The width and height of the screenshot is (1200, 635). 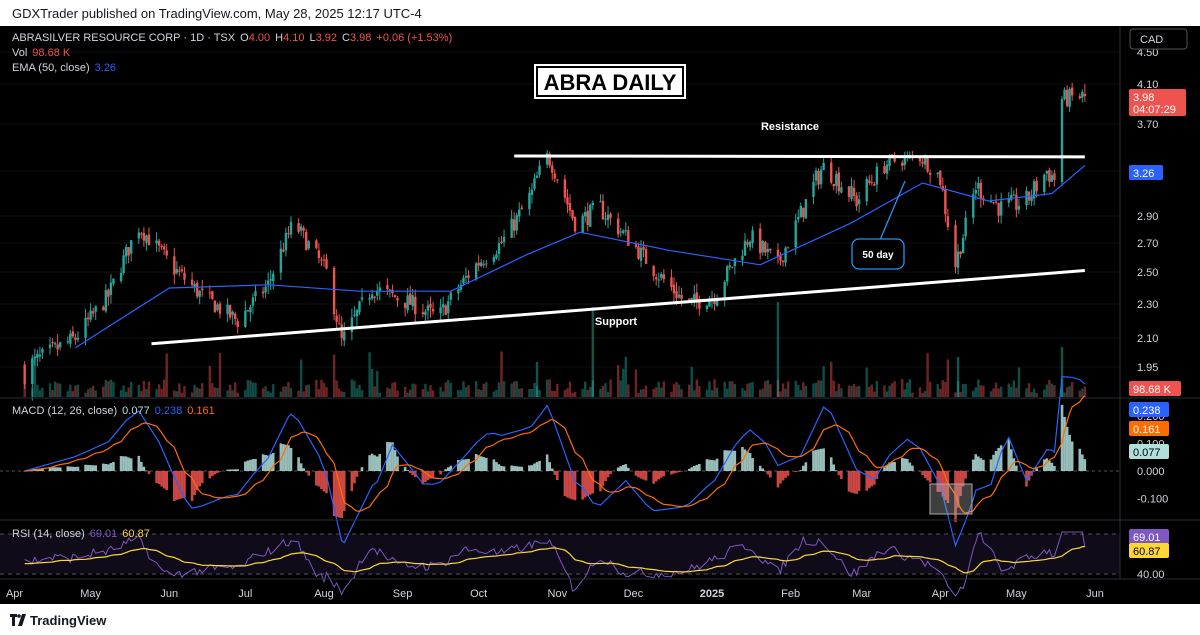 What do you see at coordinates (81, 534) in the screenshot?
I see `rsi-legend: RSI (14, close) 69.01 60.87` at bounding box center [81, 534].